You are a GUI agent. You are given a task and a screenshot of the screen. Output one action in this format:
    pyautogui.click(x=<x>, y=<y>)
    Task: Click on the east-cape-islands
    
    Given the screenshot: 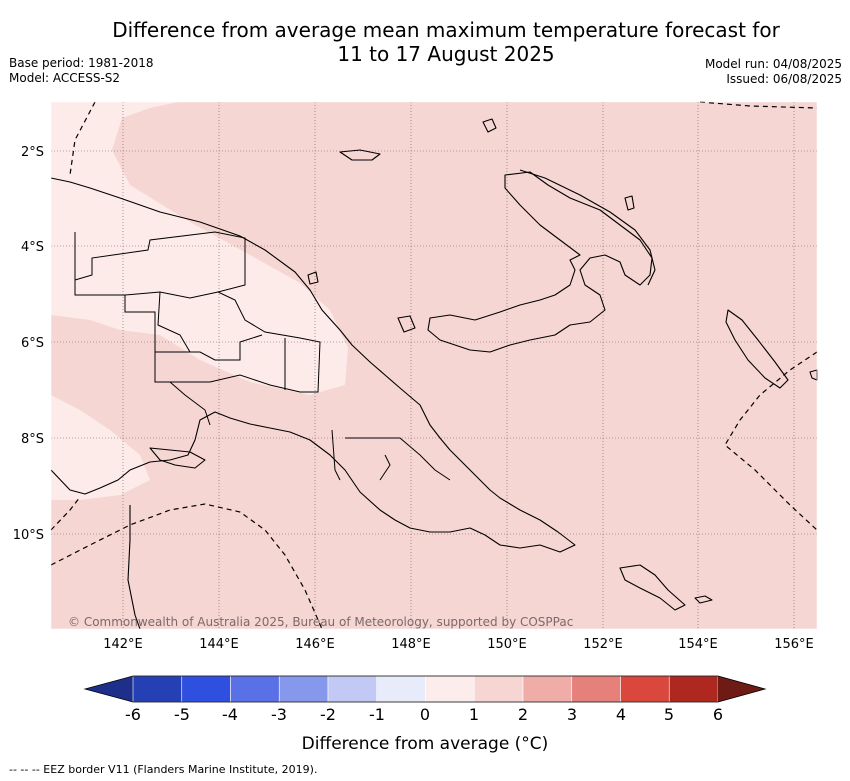 What is the action you would take?
    pyautogui.click(x=652, y=587)
    